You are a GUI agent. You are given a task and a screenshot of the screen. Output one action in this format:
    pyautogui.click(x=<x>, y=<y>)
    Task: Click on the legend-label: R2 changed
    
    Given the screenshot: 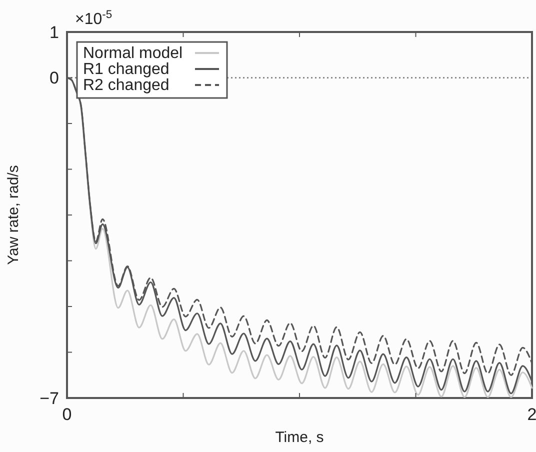 What is the action you would take?
    pyautogui.click(x=126, y=85)
    